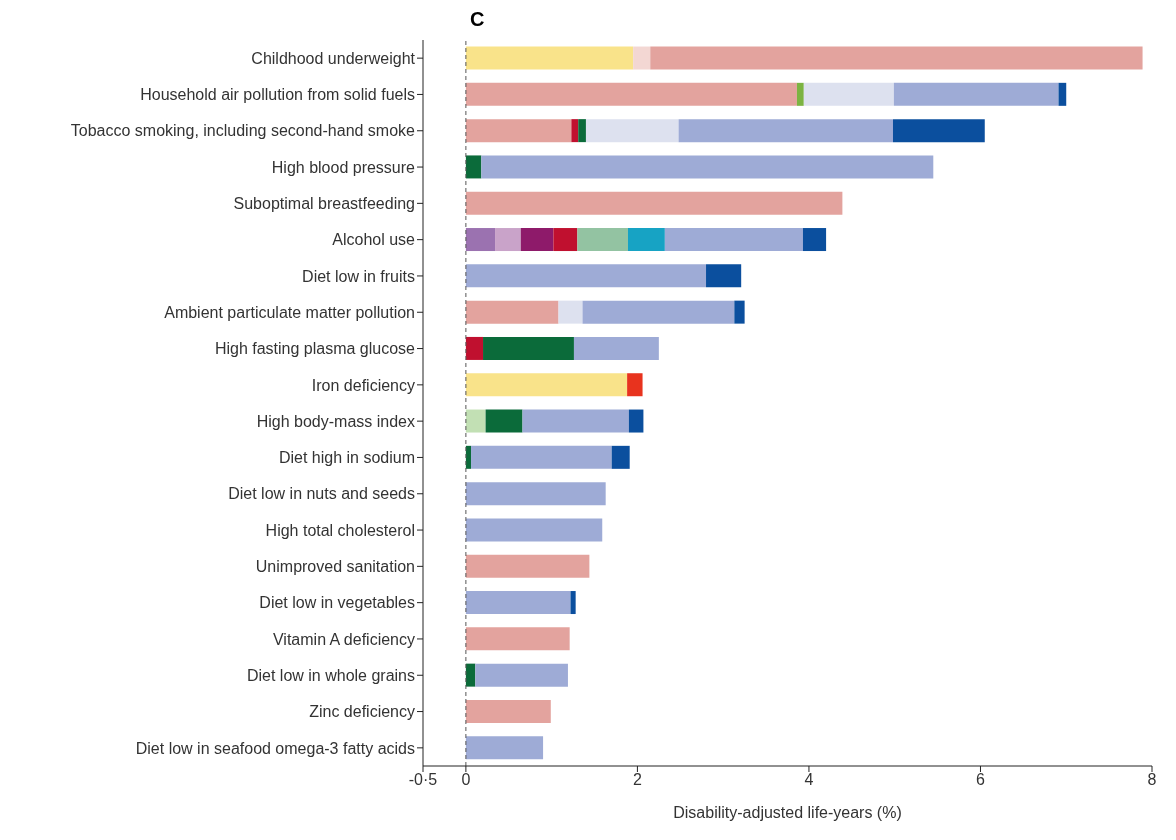 This screenshot has width=1176, height=840. I want to click on x-tick-label: 8, so click(1152, 780).